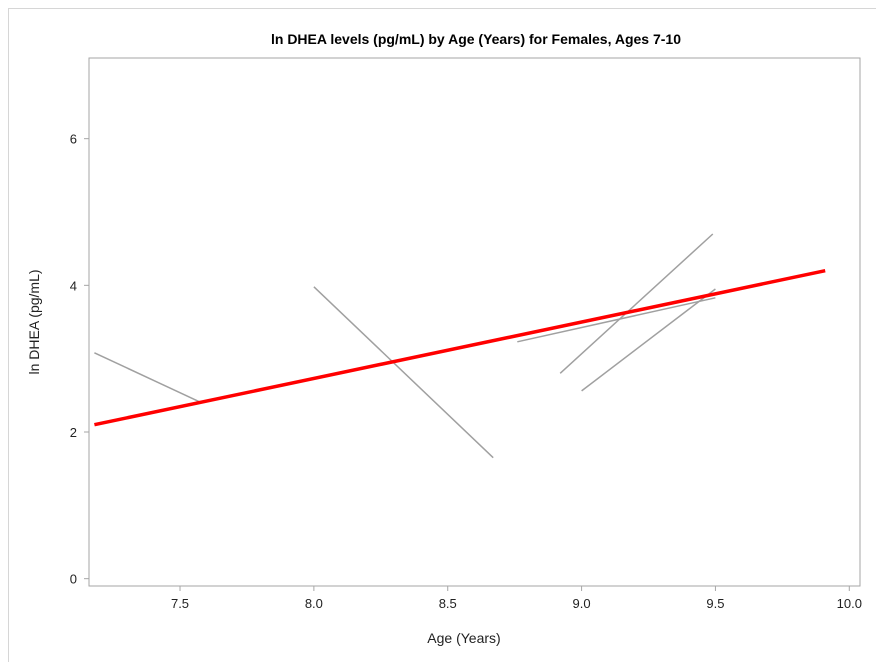 Image resolution: width=876 pixels, height=662 pixels. What do you see at coordinates (73, 579) in the screenshot?
I see `y-tick-label: 0` at bounding box center [73, 579].